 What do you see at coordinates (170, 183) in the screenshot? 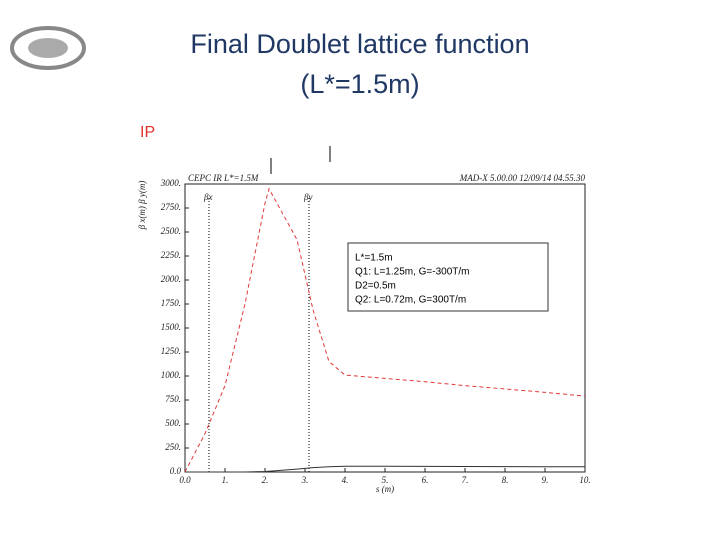
I see `y-tick-label: 3000.` at bounding box center [170, 183].